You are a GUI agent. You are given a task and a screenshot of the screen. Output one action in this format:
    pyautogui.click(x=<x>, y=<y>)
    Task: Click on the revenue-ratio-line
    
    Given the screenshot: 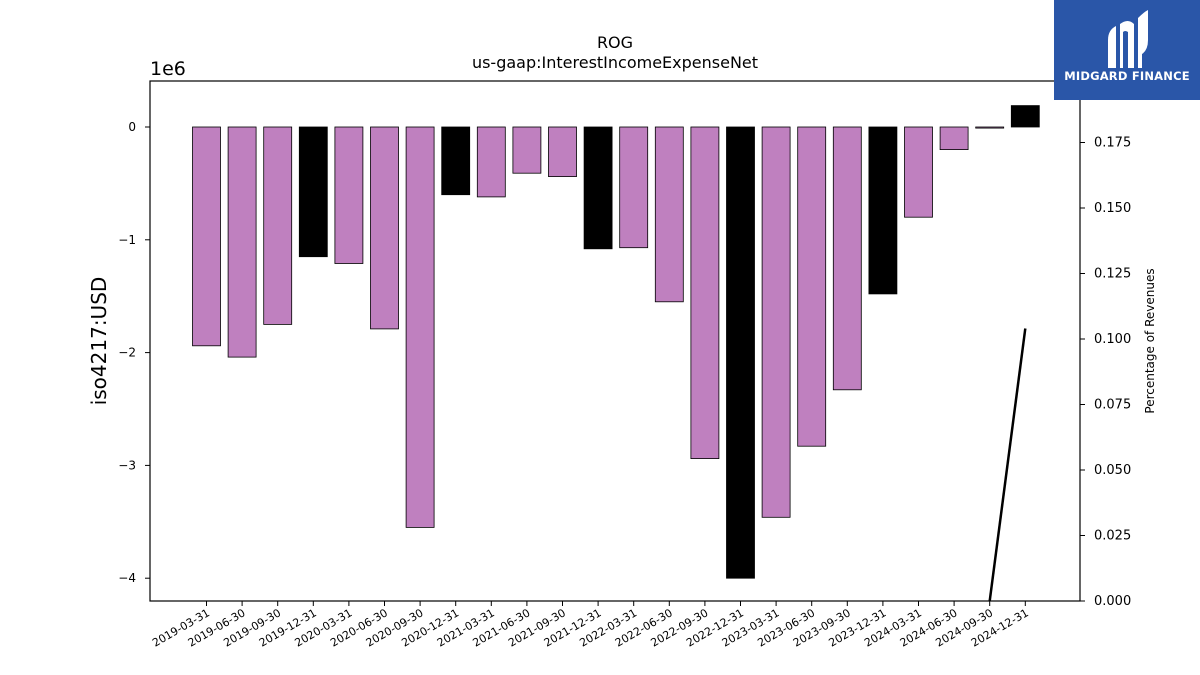 What is the action you would take?
    pyautogui.click(x=1007, y=465)
    